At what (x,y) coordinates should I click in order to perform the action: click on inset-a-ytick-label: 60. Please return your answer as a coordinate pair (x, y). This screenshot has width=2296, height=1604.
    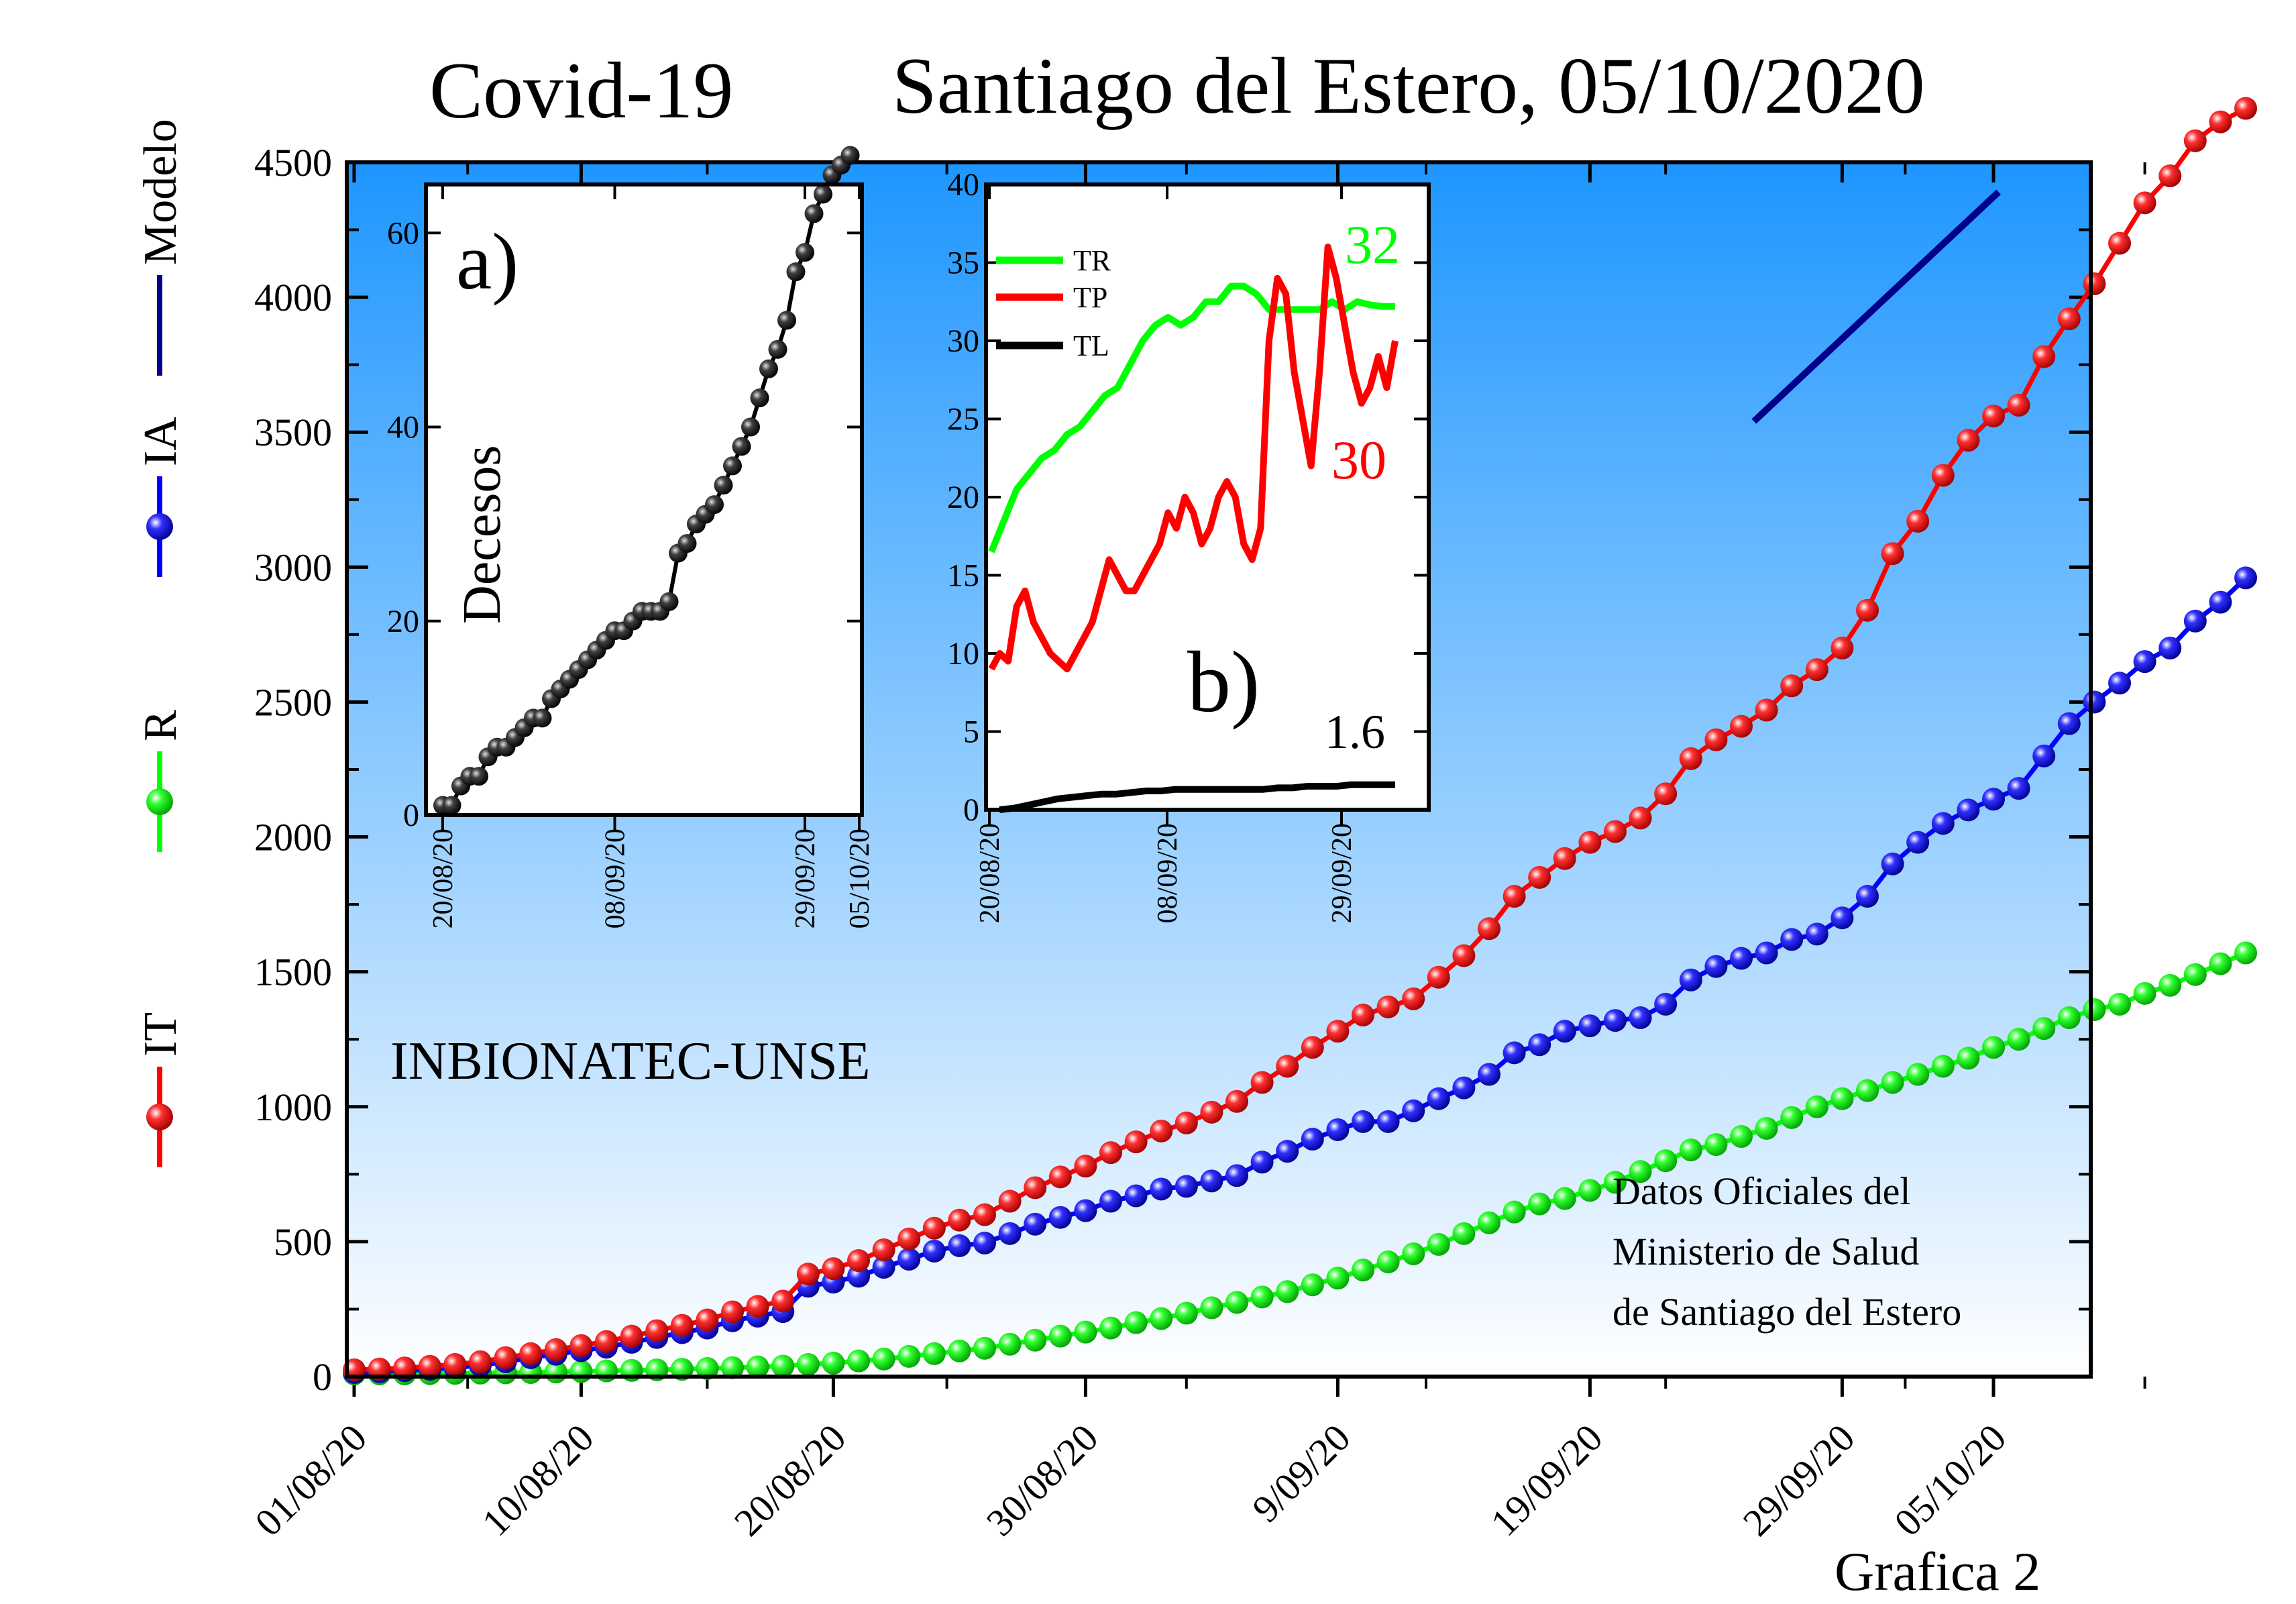
    Looking at the image, I should click on (403, 233).